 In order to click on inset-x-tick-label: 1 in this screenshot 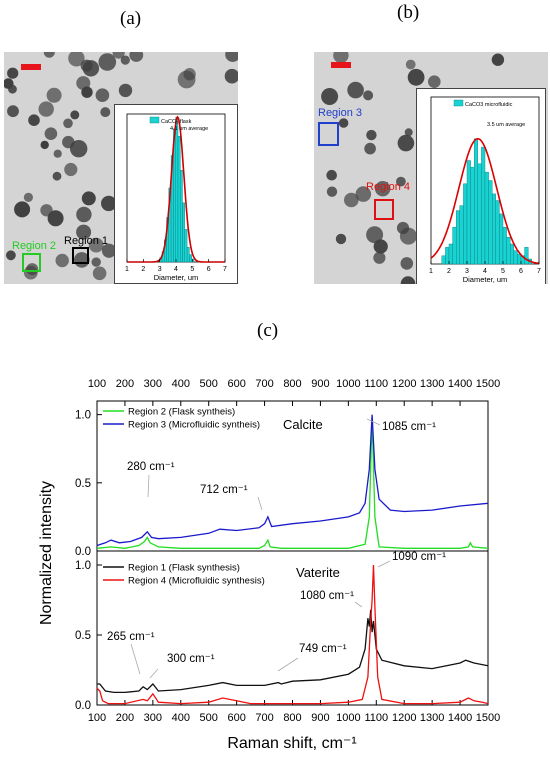, I will do `click(127, 269)`.